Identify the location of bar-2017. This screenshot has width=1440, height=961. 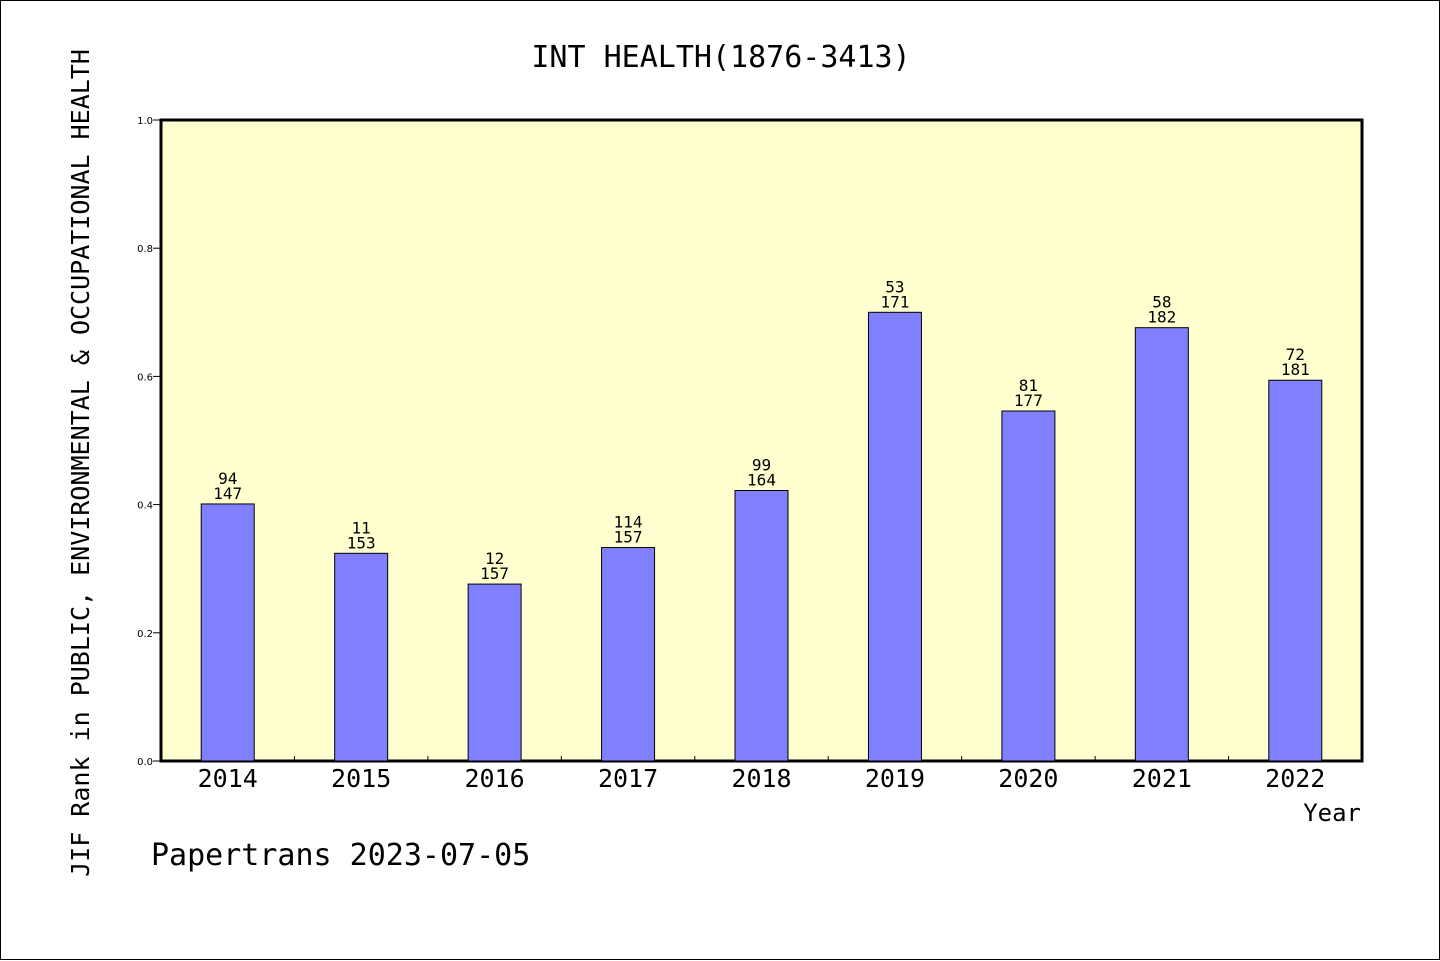
(628, 654).